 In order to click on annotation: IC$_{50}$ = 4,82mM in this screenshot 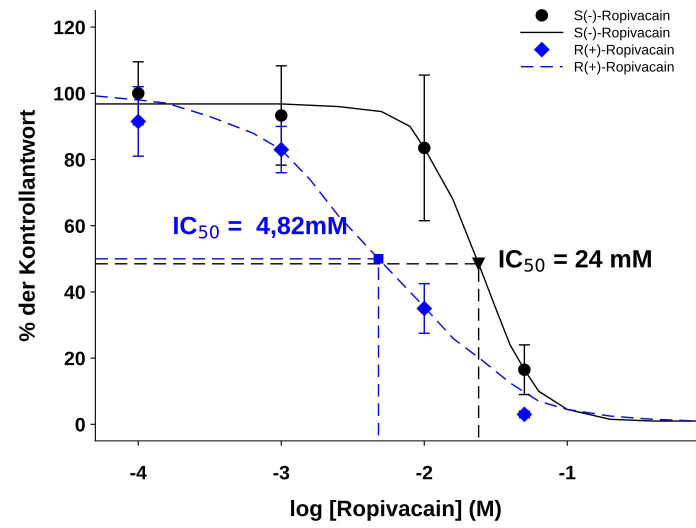, I will do `click(260, 227)`.